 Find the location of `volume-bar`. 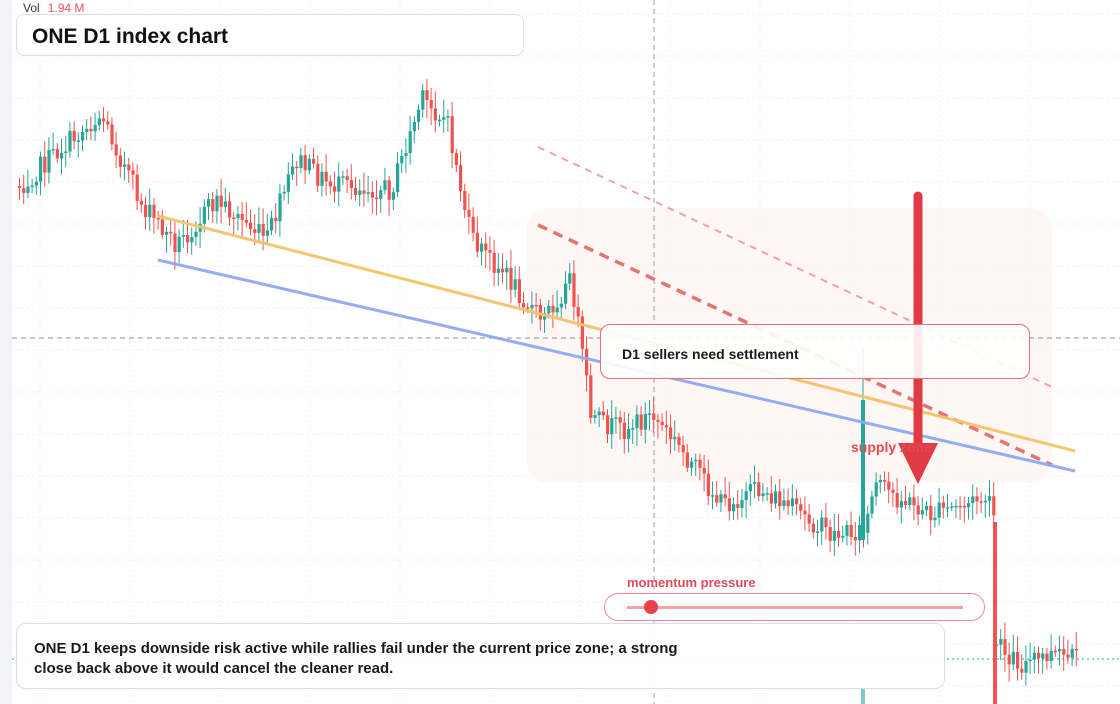

volume-bar is located at coordinates (863, 696).